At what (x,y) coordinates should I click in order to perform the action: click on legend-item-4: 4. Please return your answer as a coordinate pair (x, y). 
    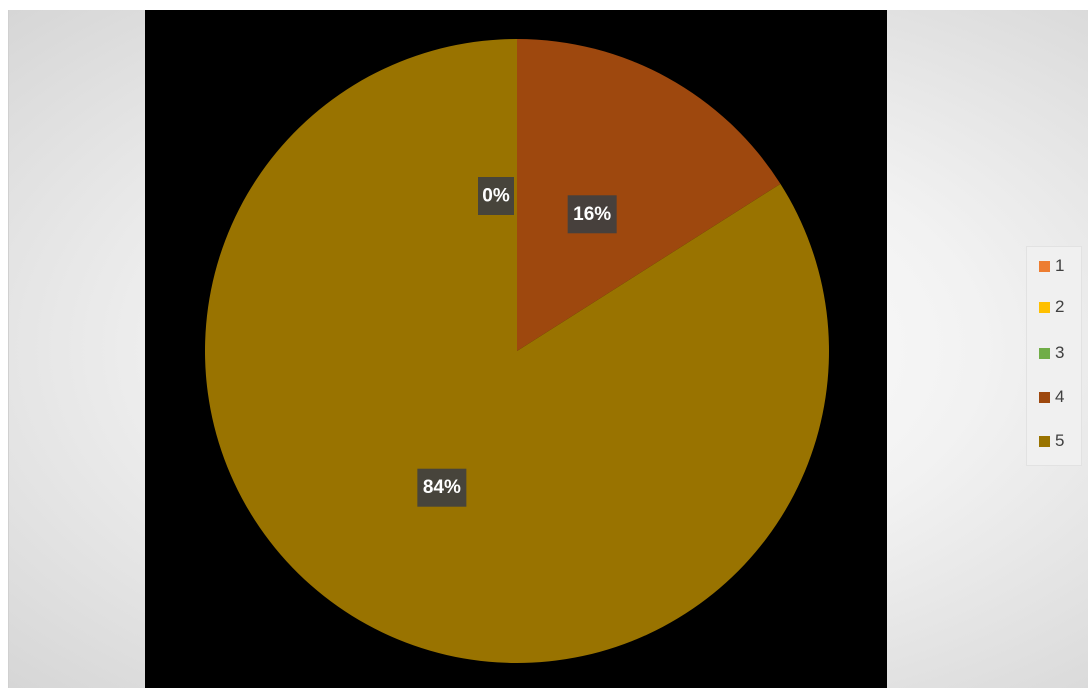
    Looking at the image, I should click on (1051, 397).